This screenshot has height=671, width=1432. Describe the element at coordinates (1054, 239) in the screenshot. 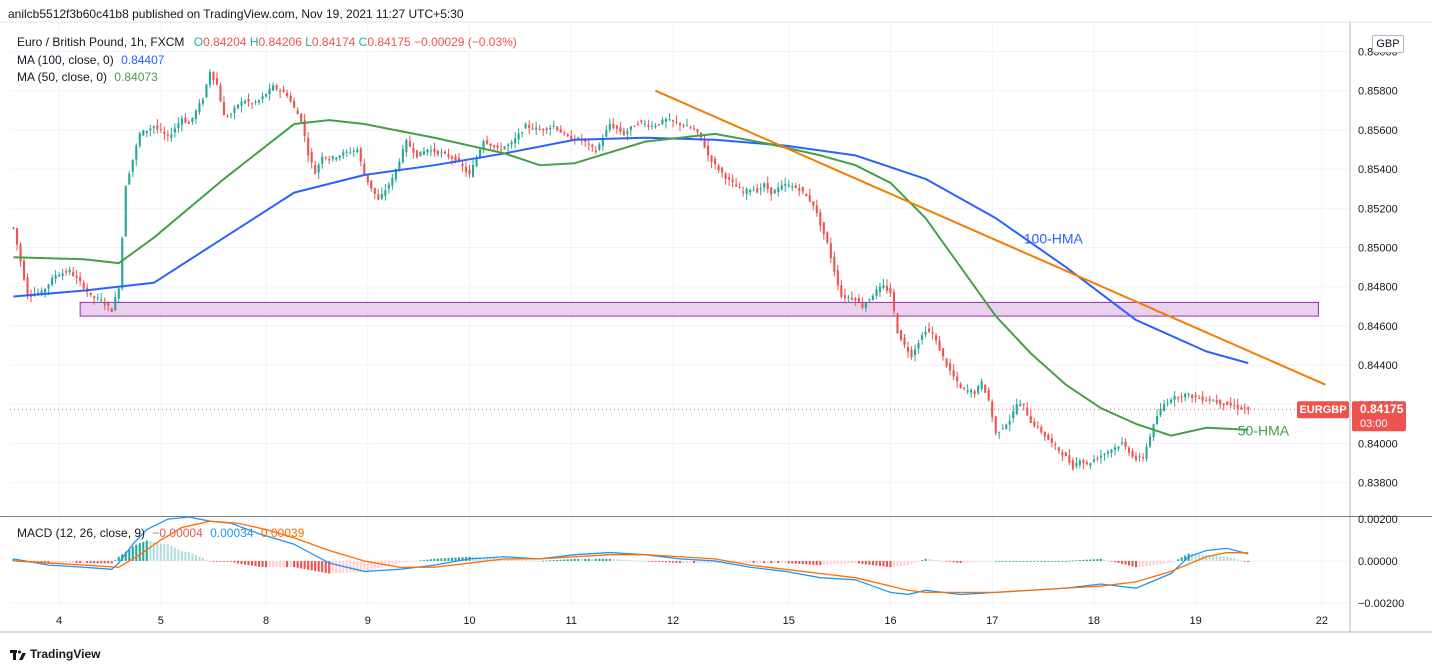

I see `hma100-annotation: 100-HMA` at that location.